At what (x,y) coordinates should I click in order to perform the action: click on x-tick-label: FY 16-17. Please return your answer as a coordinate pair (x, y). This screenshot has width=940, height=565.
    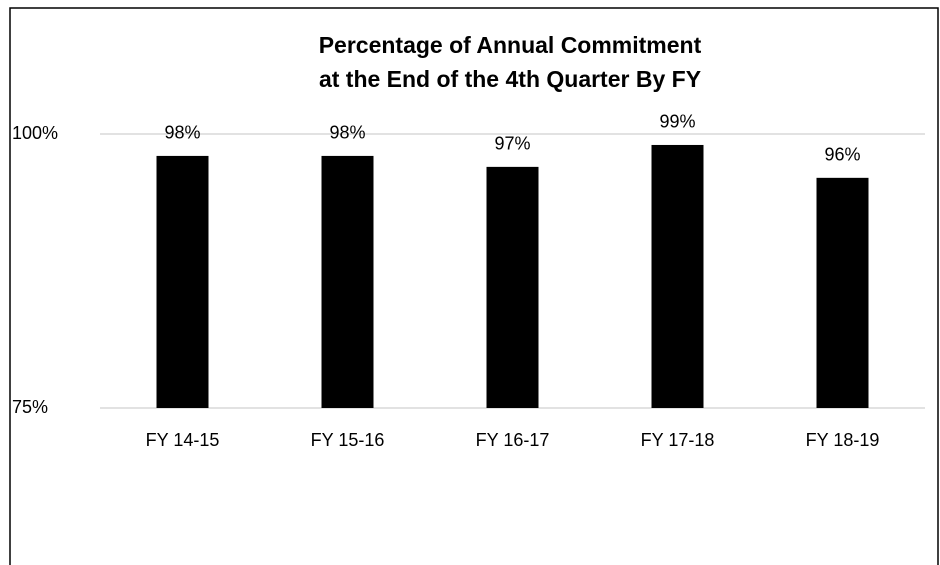
    Looking at the image, I should click on (513, 440).